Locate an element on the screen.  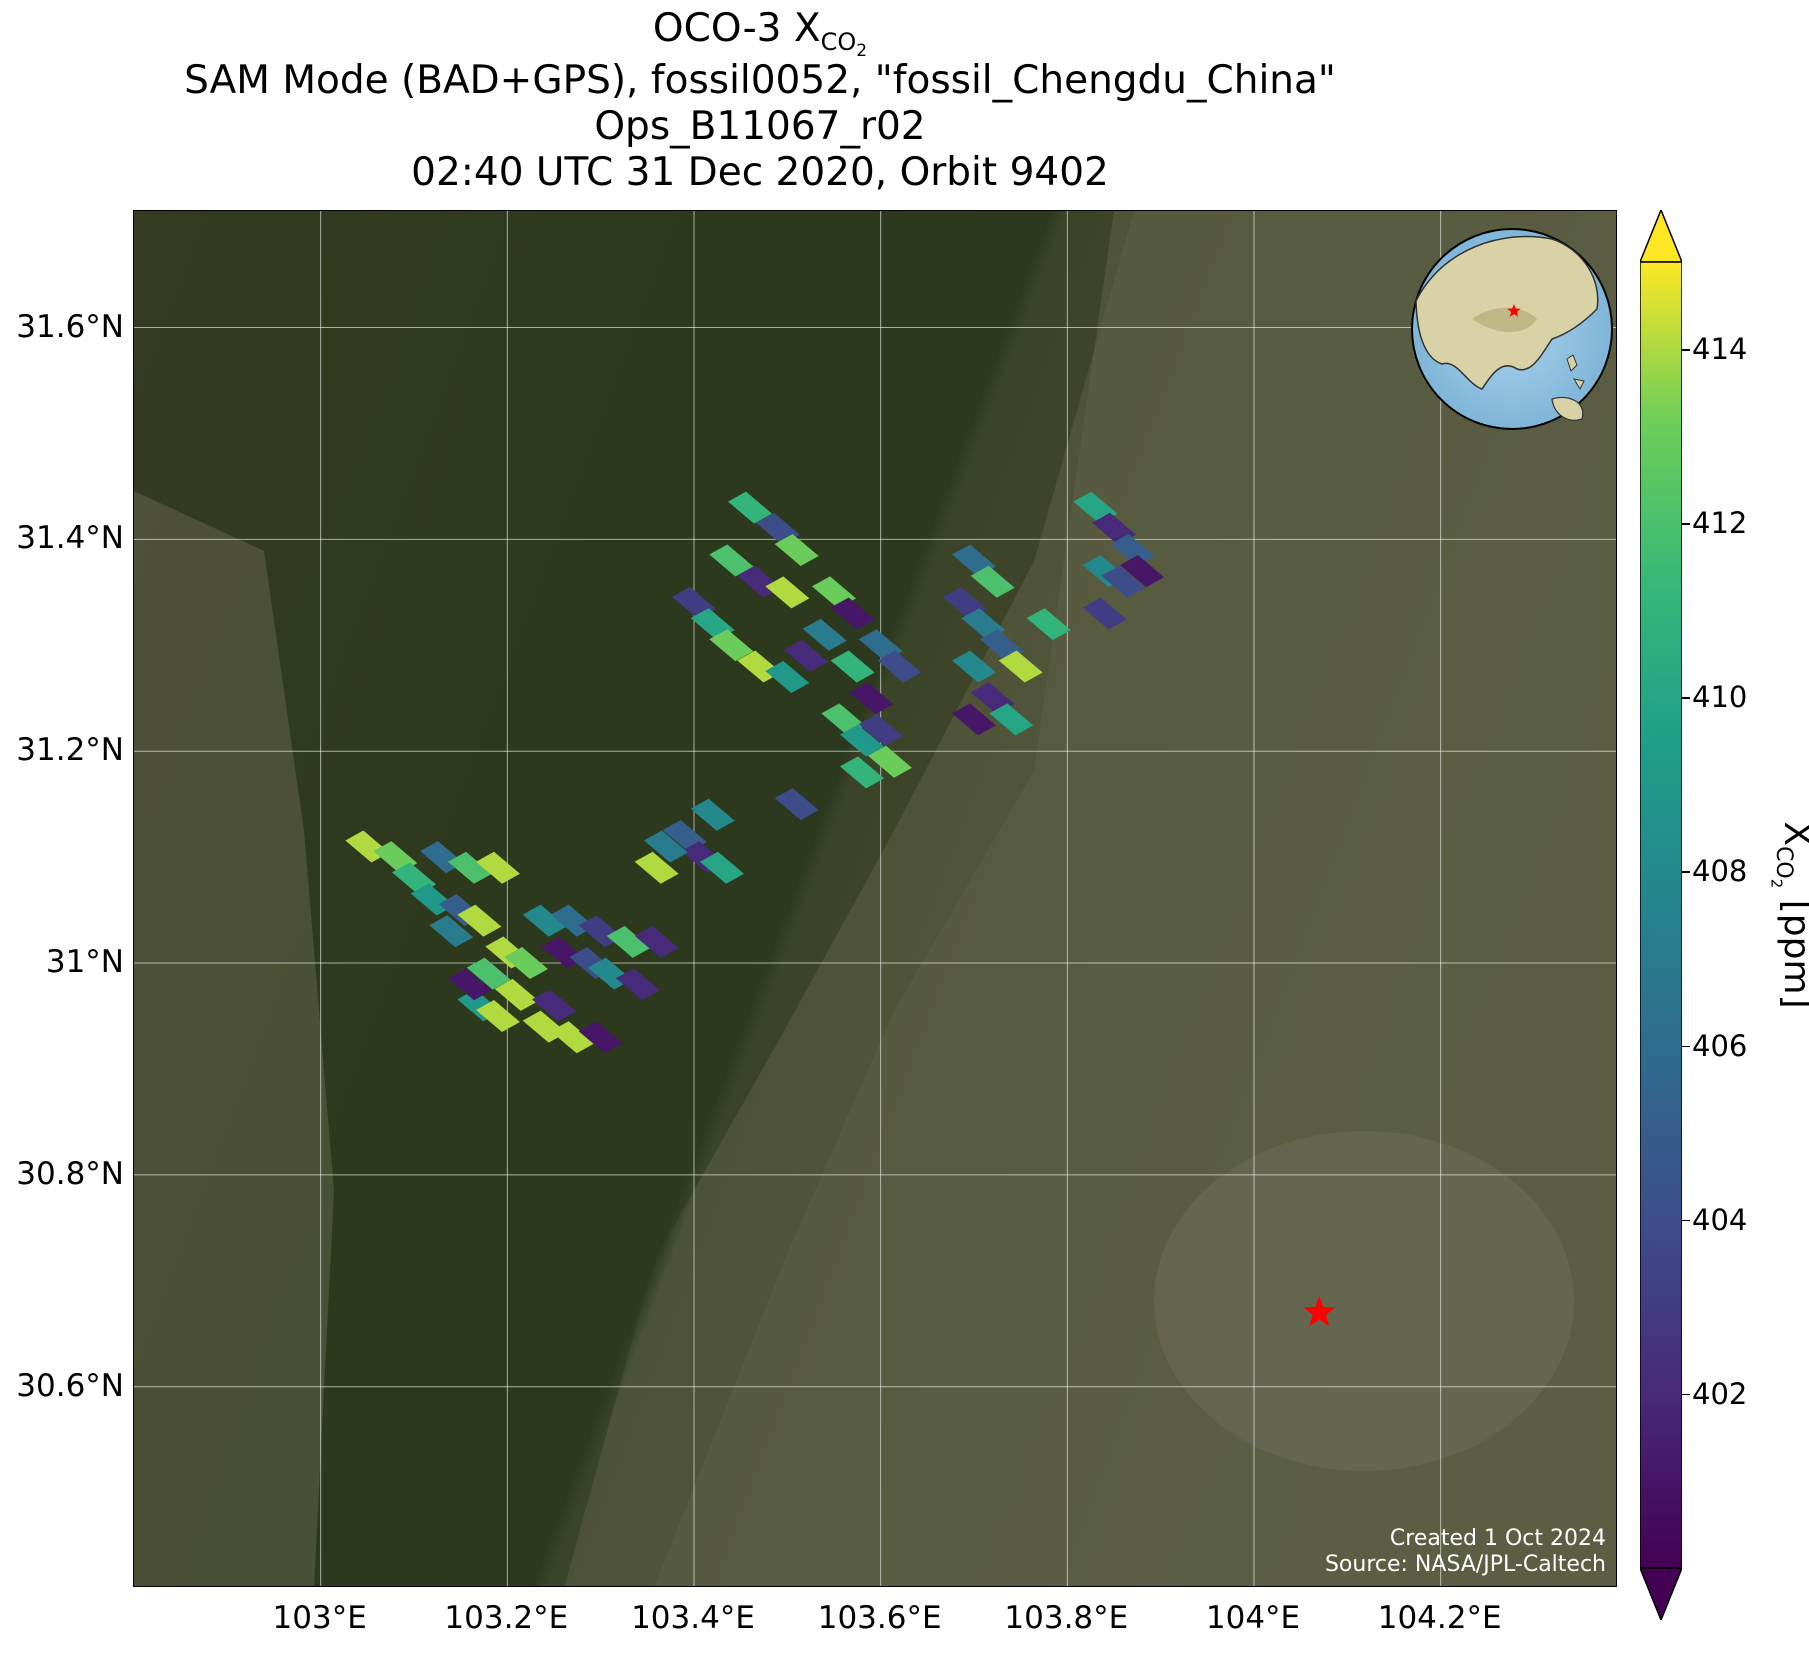
lat-tick-label: 30.8°N is located at coordinates (70, 1173).